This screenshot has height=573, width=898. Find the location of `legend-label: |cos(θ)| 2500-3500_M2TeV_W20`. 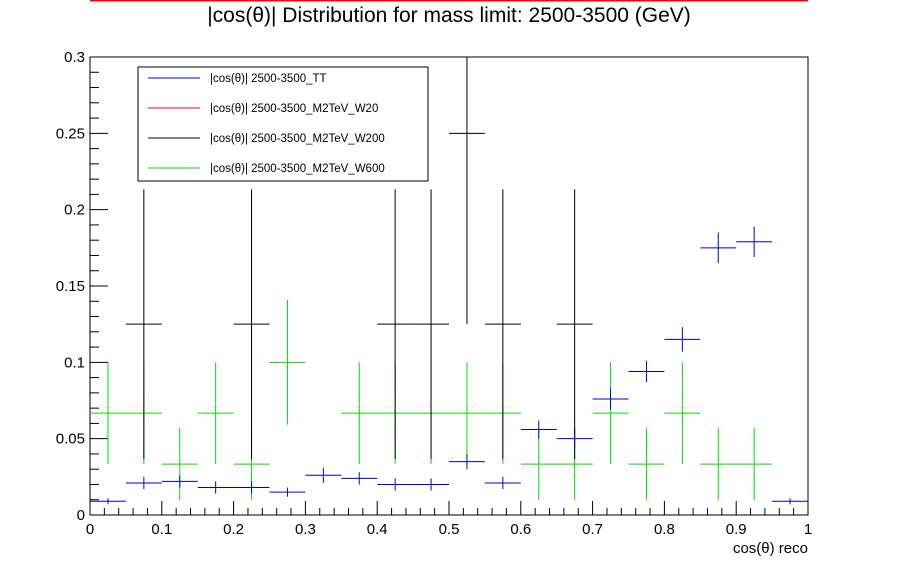

legend-label: |cos(θ)| 2500-3500_M2TeV_W20 is located at coordinates (294, 109).